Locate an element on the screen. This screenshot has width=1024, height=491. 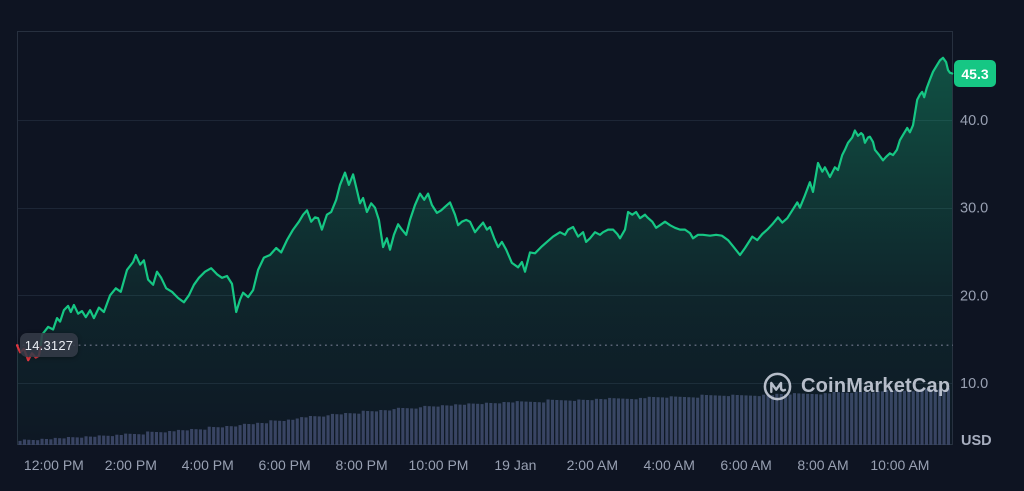
last-price-badge: 45.3 is located at coordinates (975, 73).